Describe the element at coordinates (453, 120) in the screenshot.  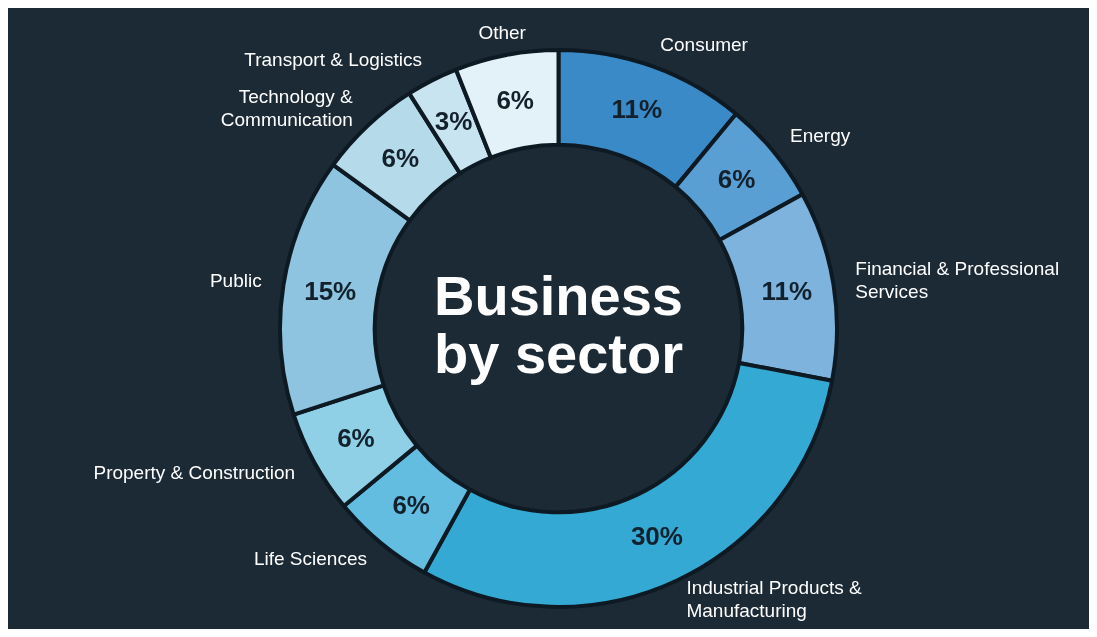
I see `data-label: 3%` at that location.